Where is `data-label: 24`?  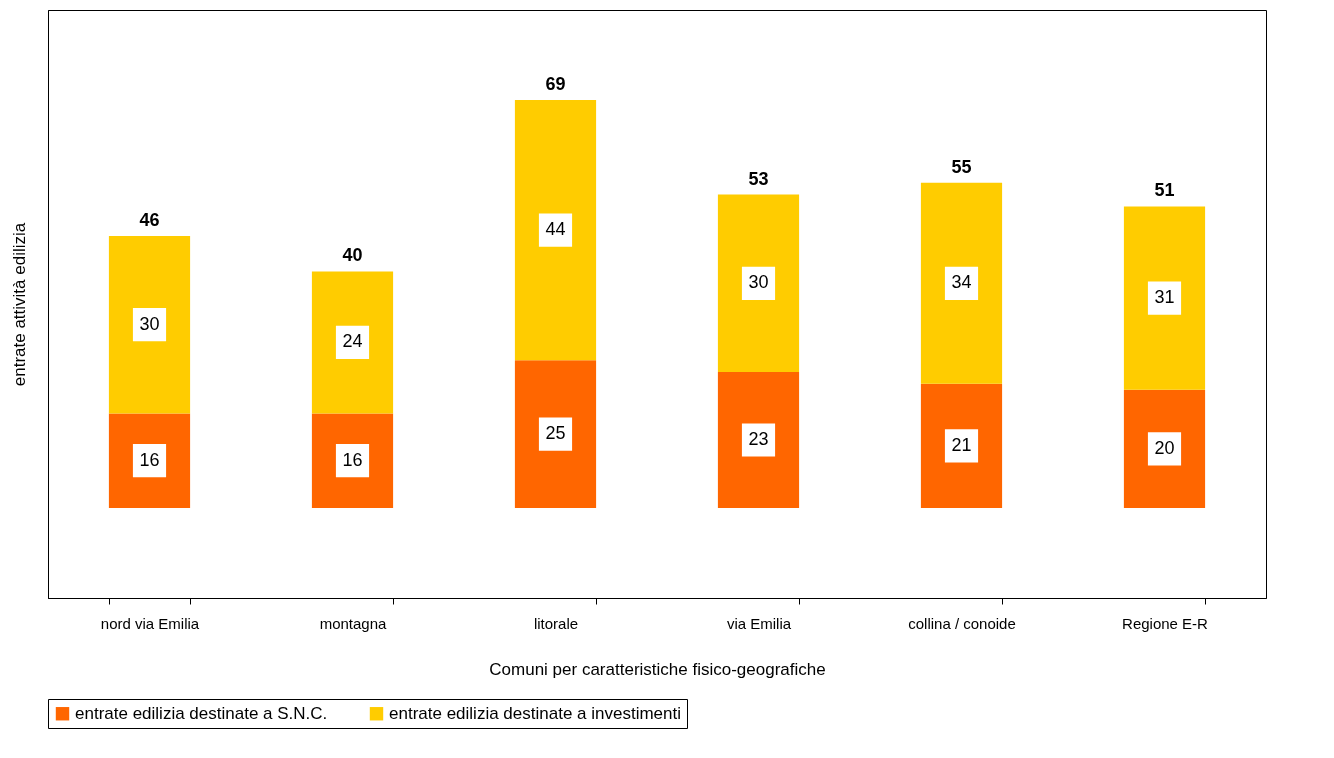
data-label: 24 is located at coordinates (352, 341).